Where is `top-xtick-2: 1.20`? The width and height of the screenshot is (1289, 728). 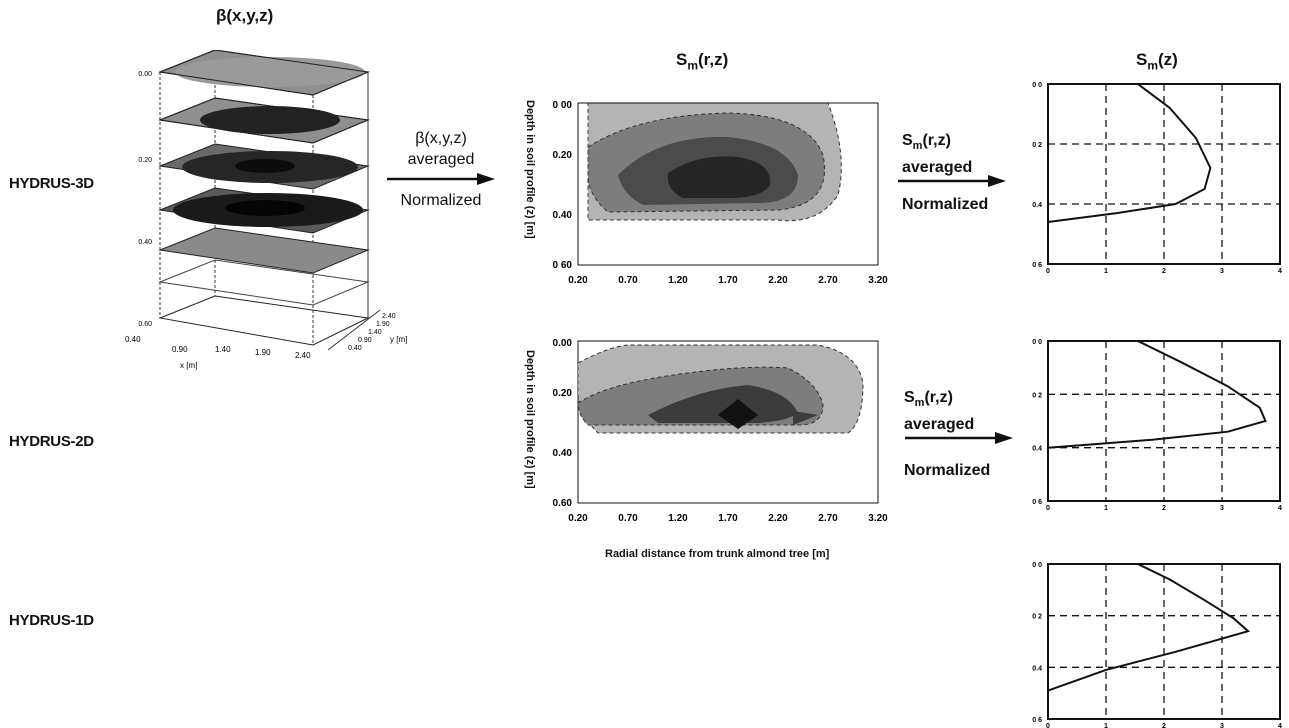 top-xtick-2: 1.20 is located at coordinates (678, 280).